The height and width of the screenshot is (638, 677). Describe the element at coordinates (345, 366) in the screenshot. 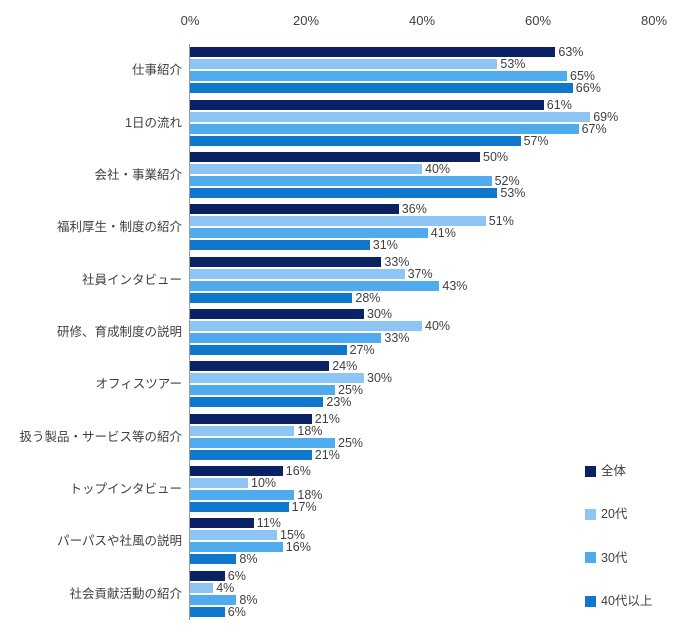

I see `bar-value-label: 24%` at that location.